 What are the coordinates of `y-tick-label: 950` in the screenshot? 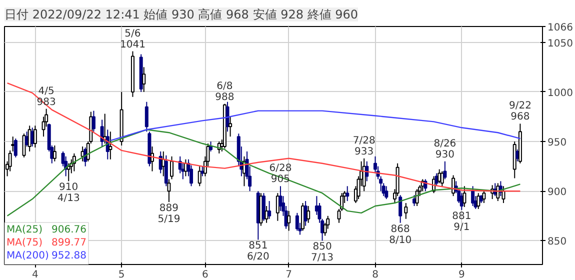 It's located at (557, 143).